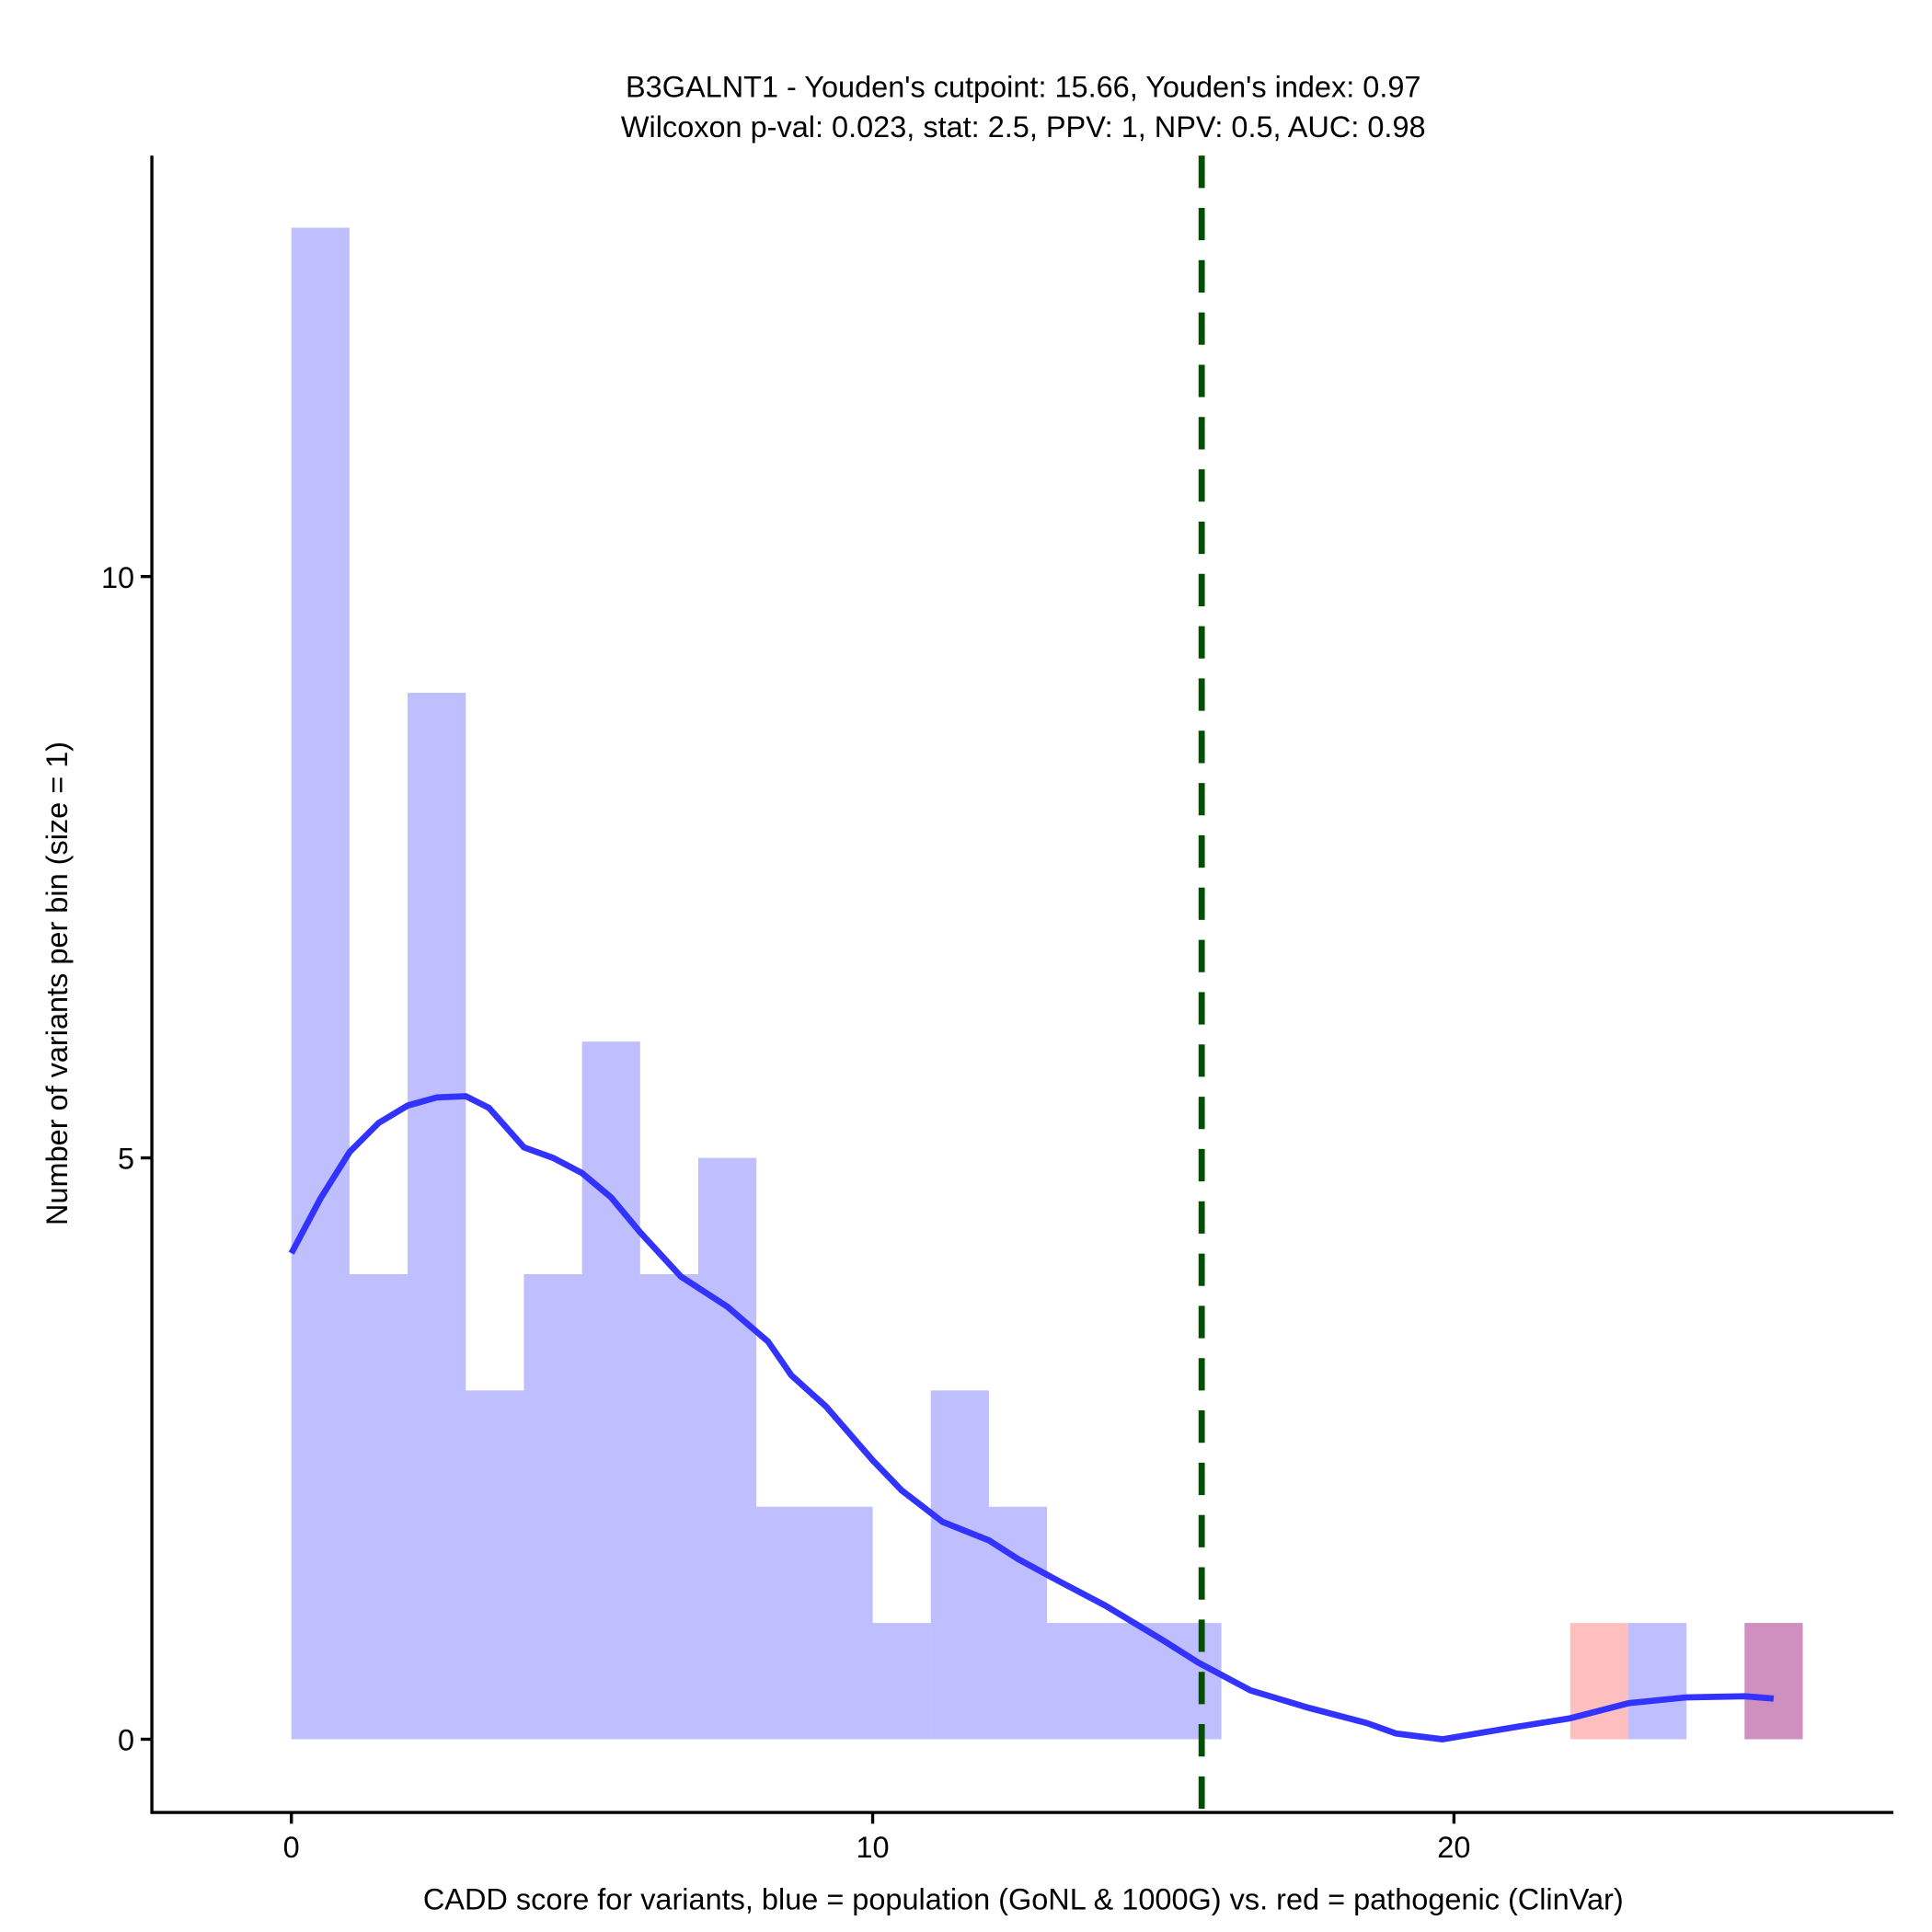 This screenshot has width=1932, height=1932. What do you see at coordinates (57, 983) in the screenshot?
I see `y-axis-label: Number of variants per bin (size = 1)` at bounding box center [57, 983].